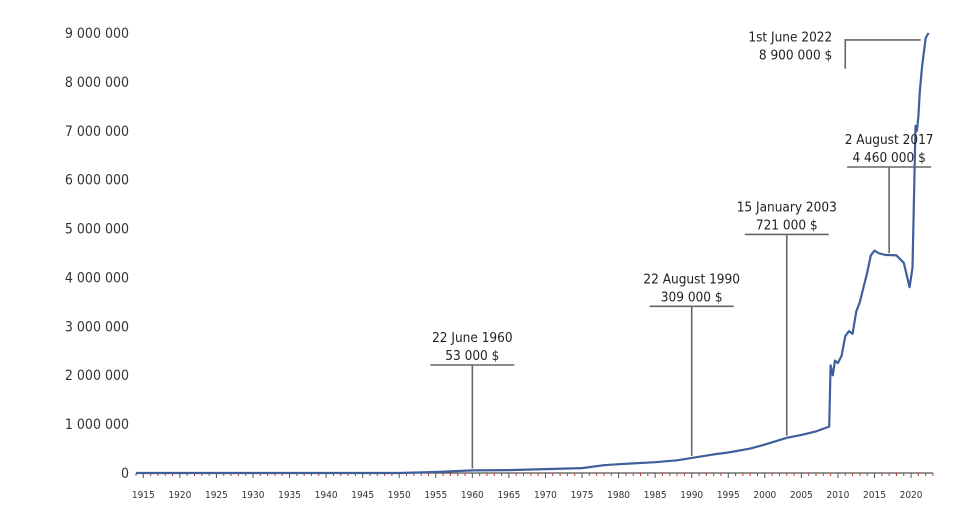  I want to click on x-tick-label: 1935, so click(289, 495).